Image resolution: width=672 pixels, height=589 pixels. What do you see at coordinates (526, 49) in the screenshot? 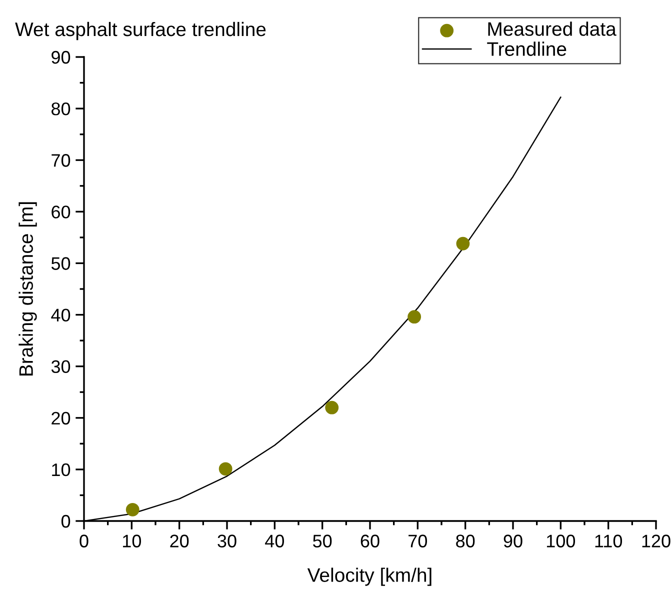
I see `legend-label: Trendline` at bounding box center [526, 49].